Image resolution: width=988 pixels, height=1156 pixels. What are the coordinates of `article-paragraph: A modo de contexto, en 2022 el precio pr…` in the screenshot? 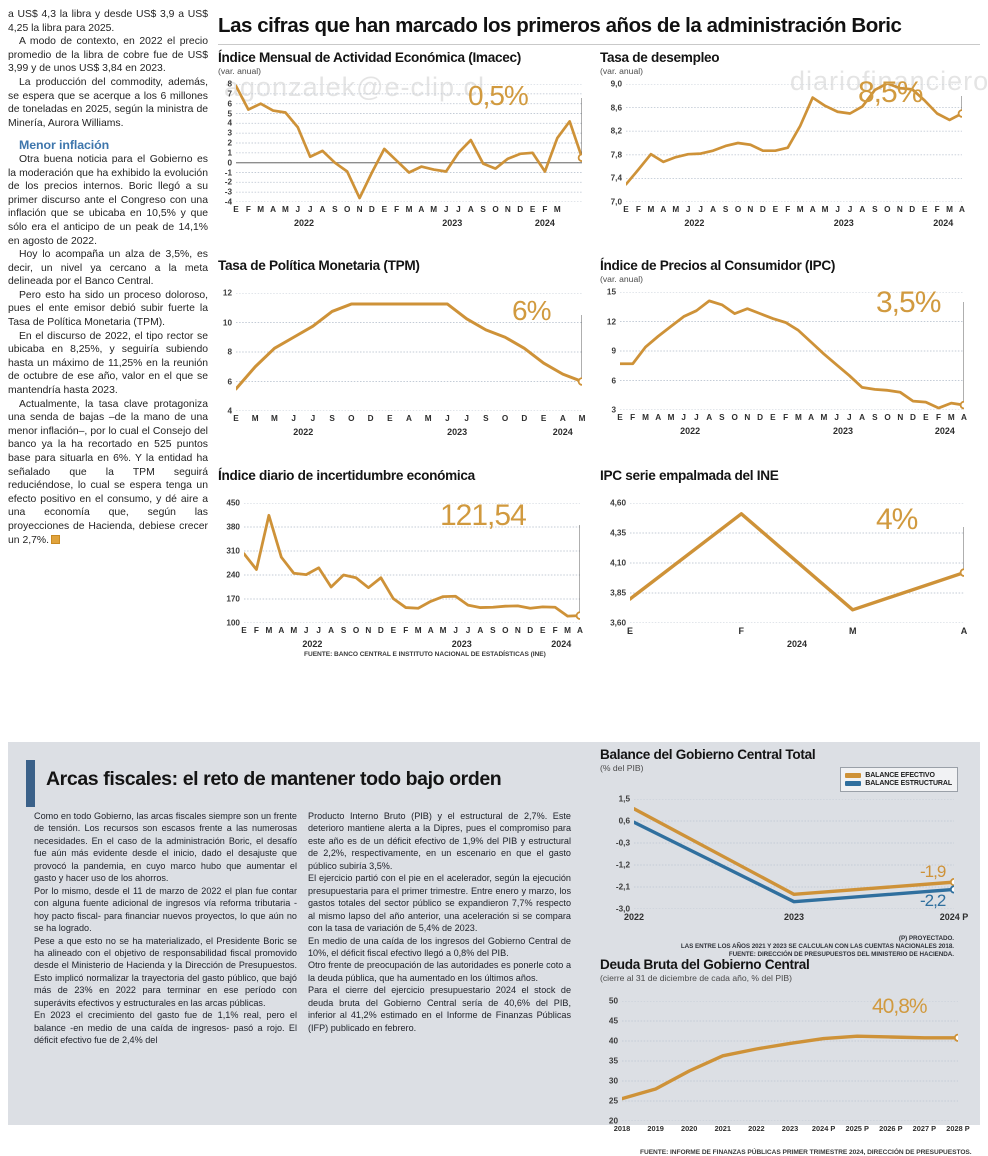 It's located at (108, 55).